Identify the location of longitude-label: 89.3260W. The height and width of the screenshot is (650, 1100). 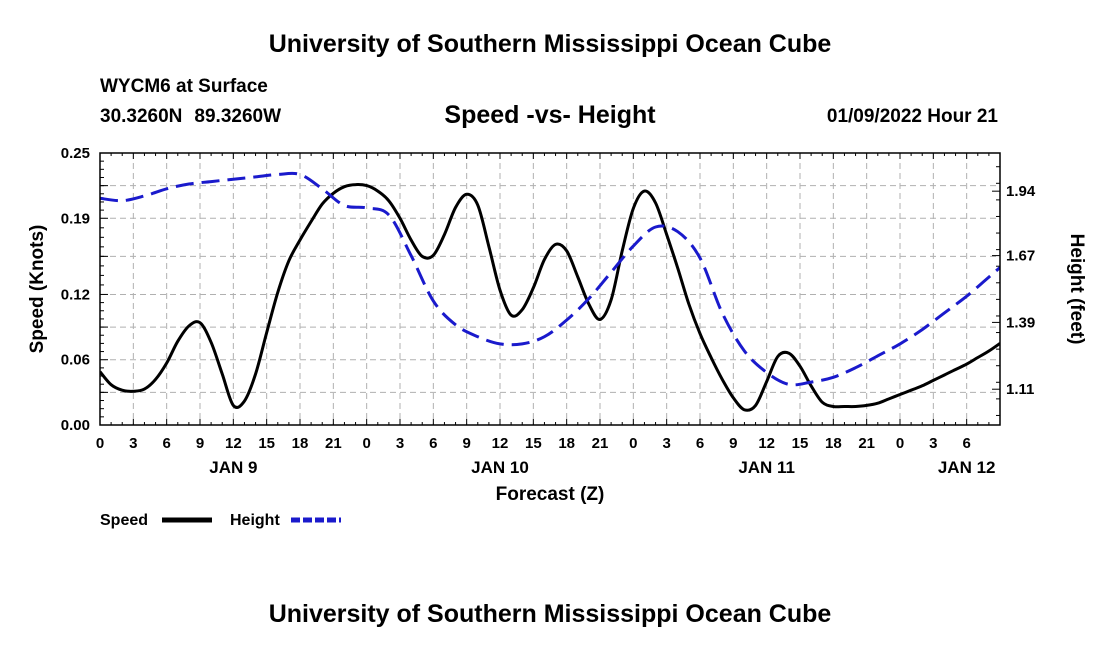
(238, 116).